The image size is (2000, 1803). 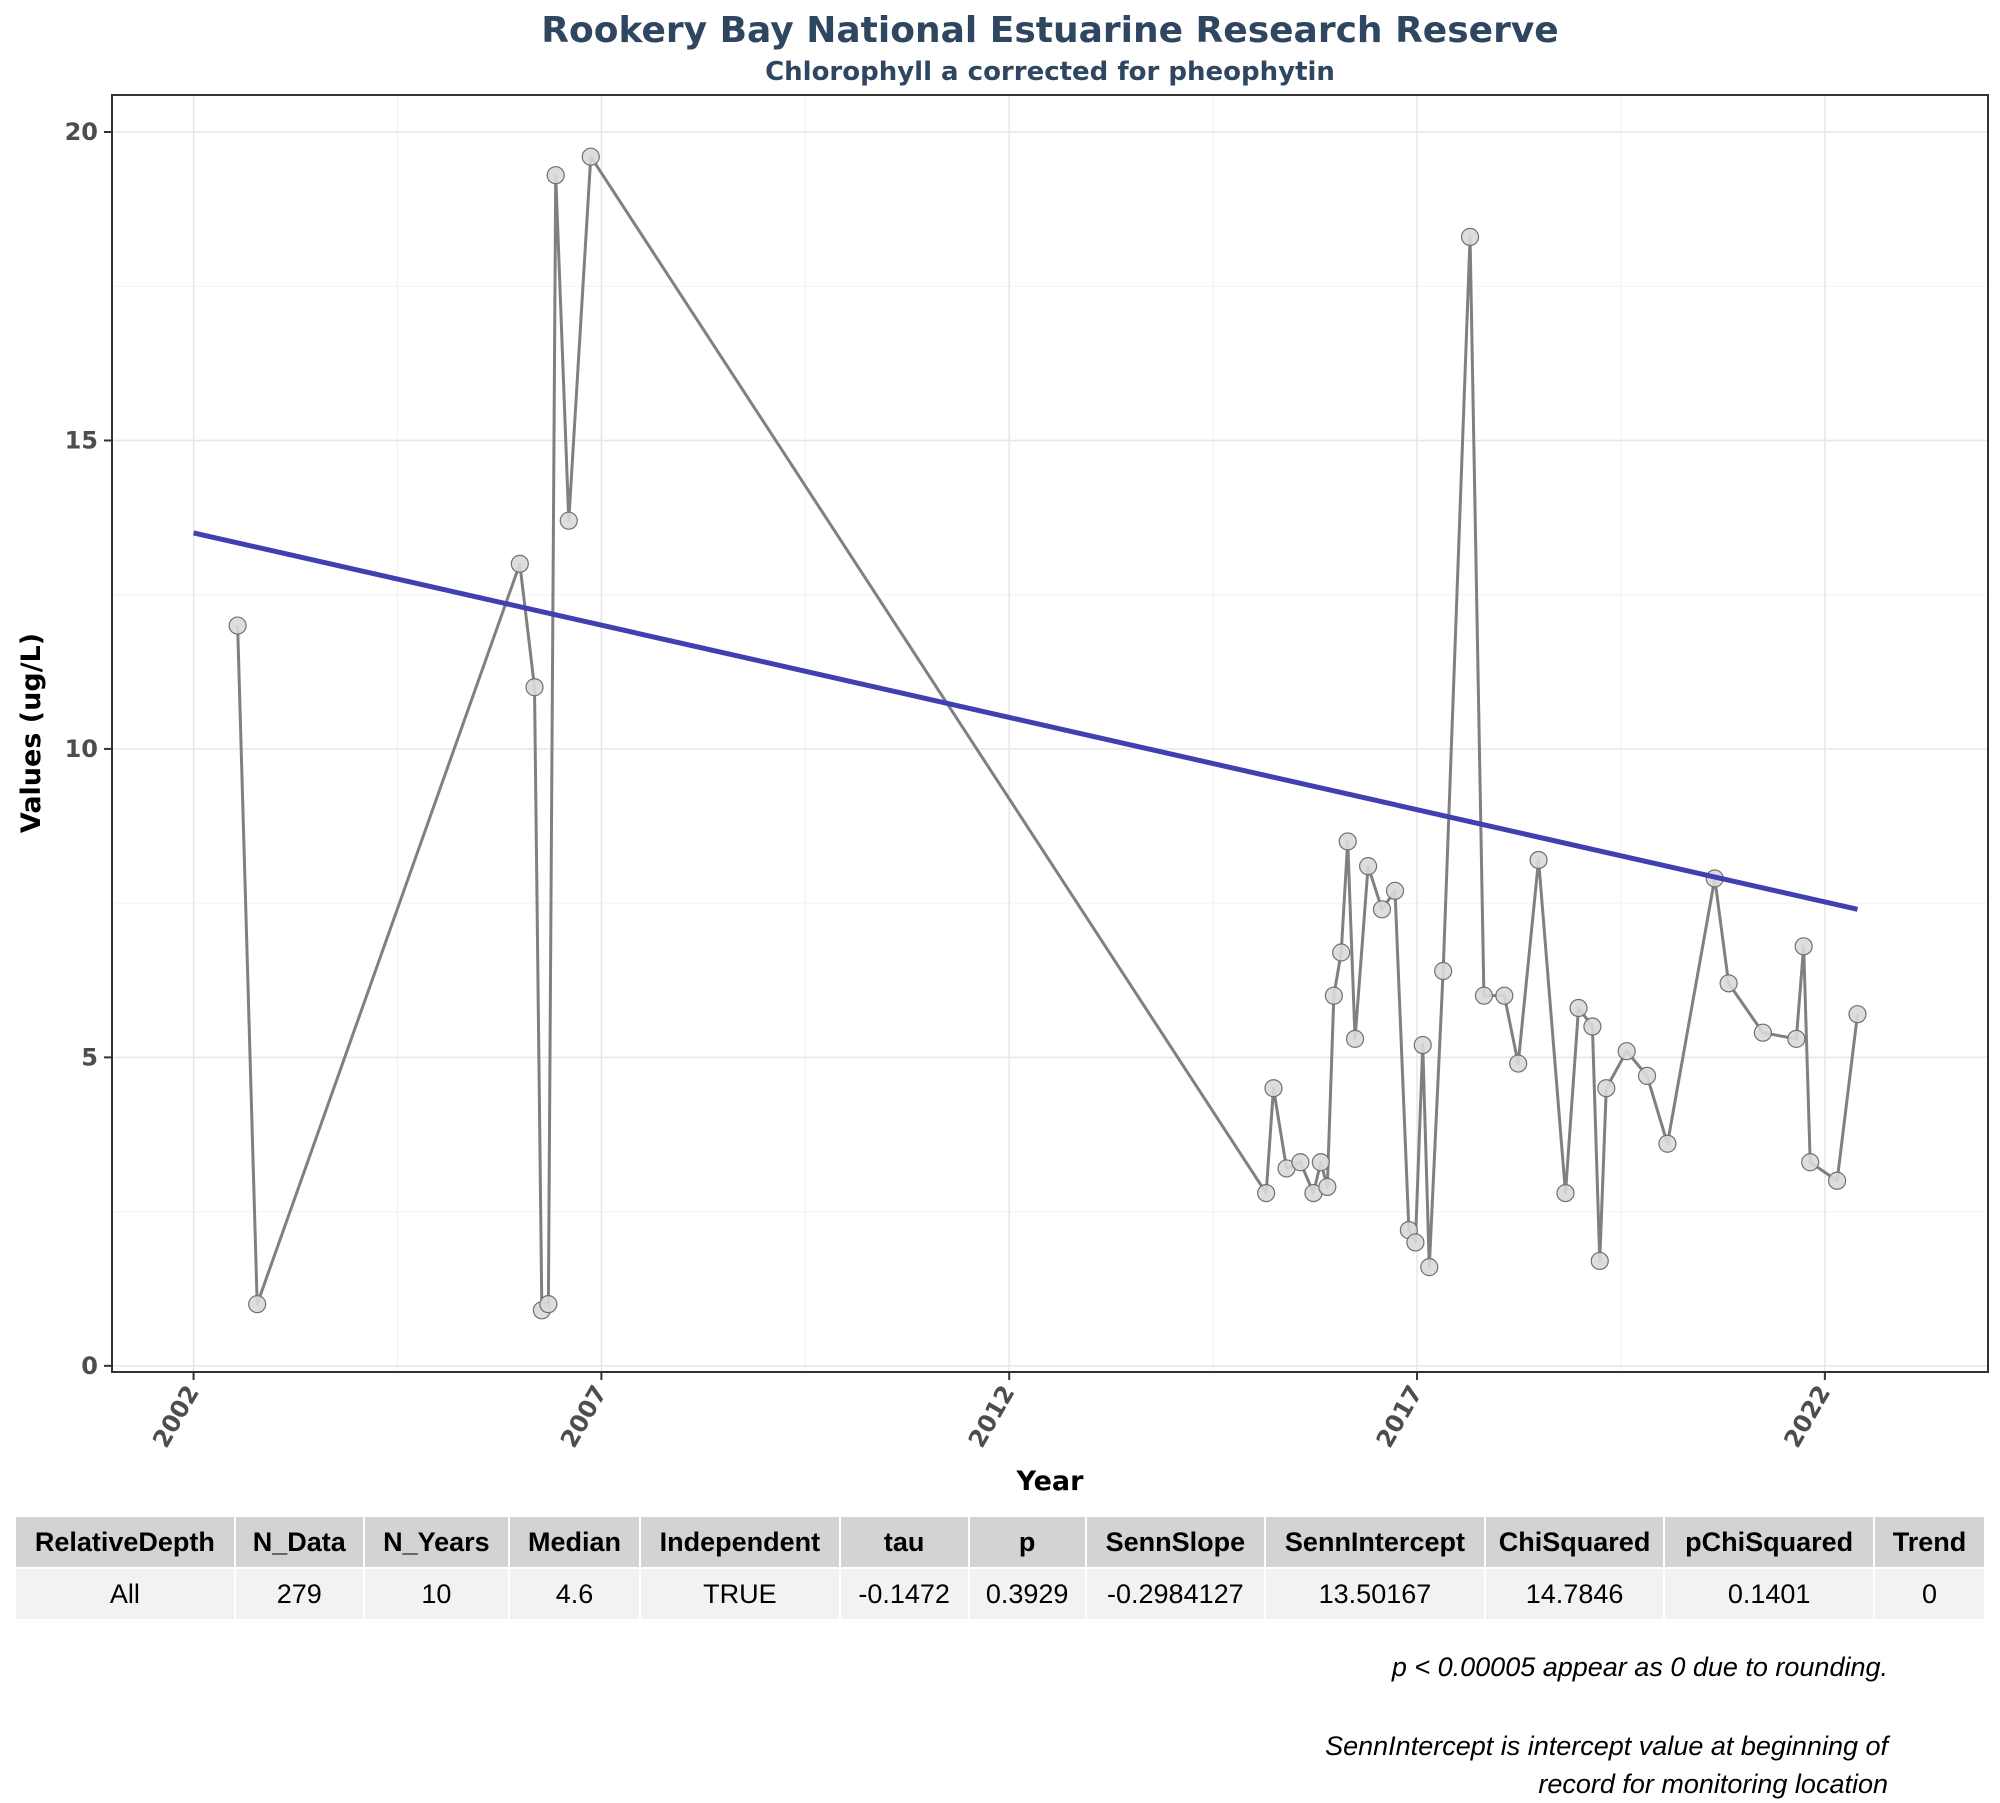 I want to click on table-header-cell: ChiSquared, so click(x=1574, y=1543).